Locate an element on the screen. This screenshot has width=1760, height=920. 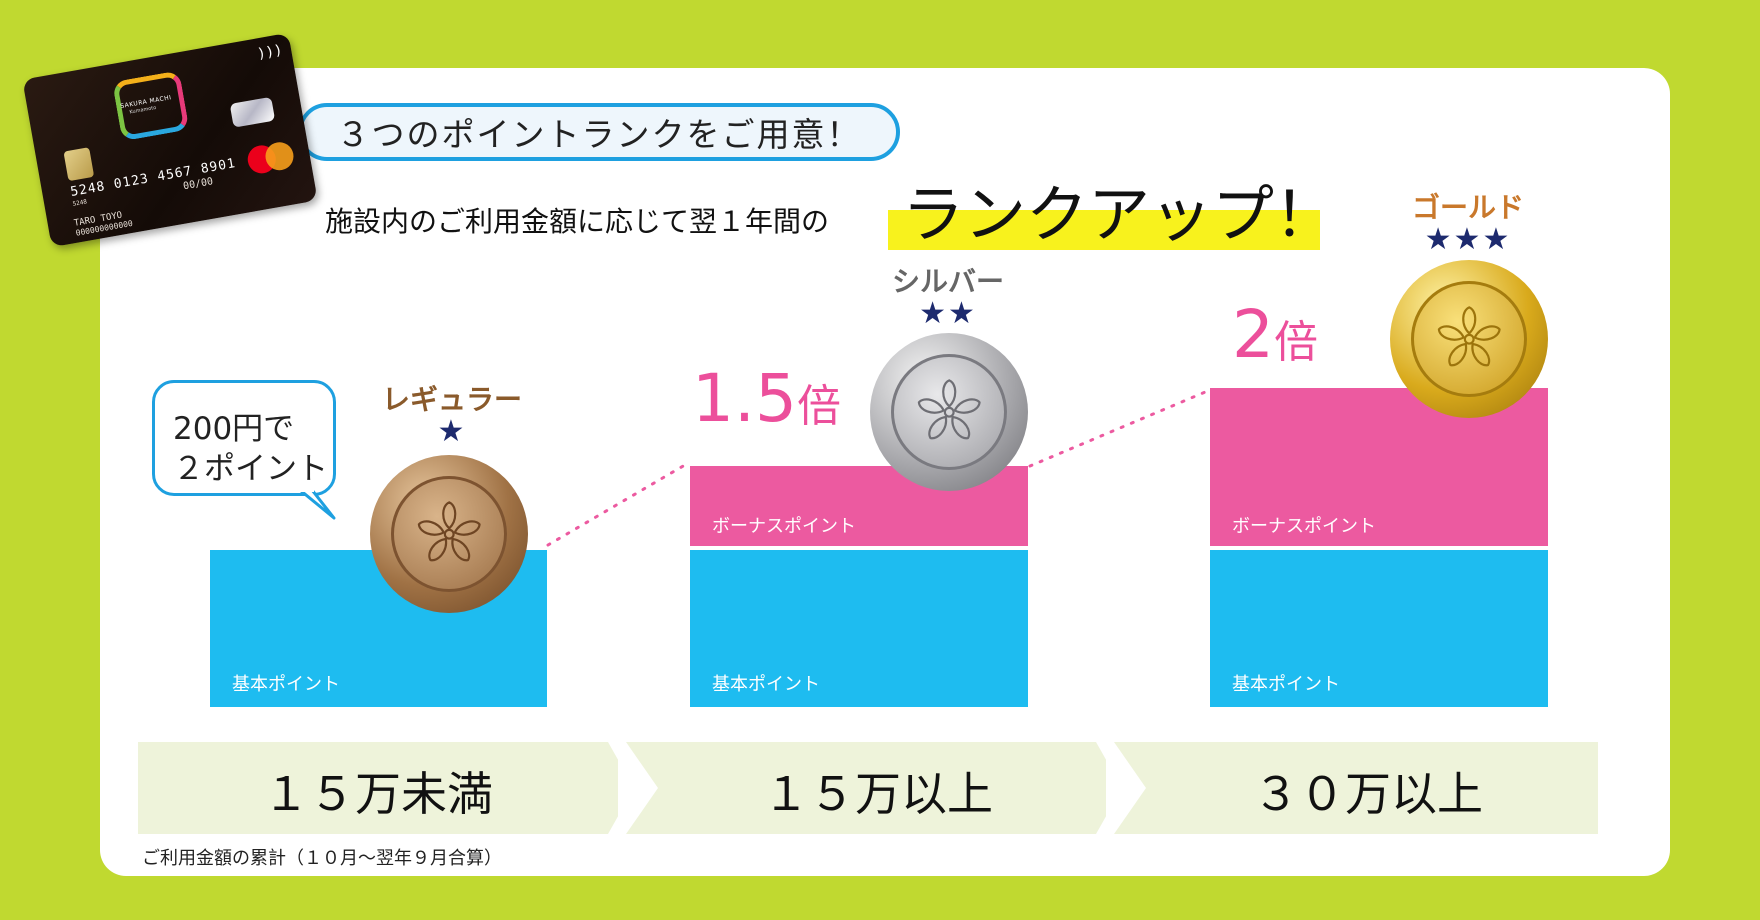
silver-base-bar: 基本ポイント is located at coordinates (859, 628).